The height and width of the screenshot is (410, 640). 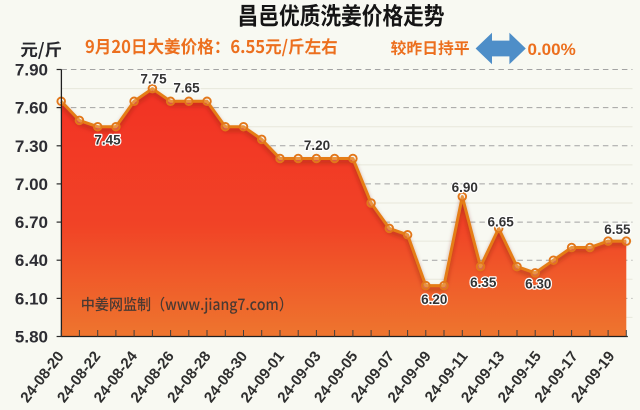 I want to click on svg-text: 6.20, so click(x=434, y=299).